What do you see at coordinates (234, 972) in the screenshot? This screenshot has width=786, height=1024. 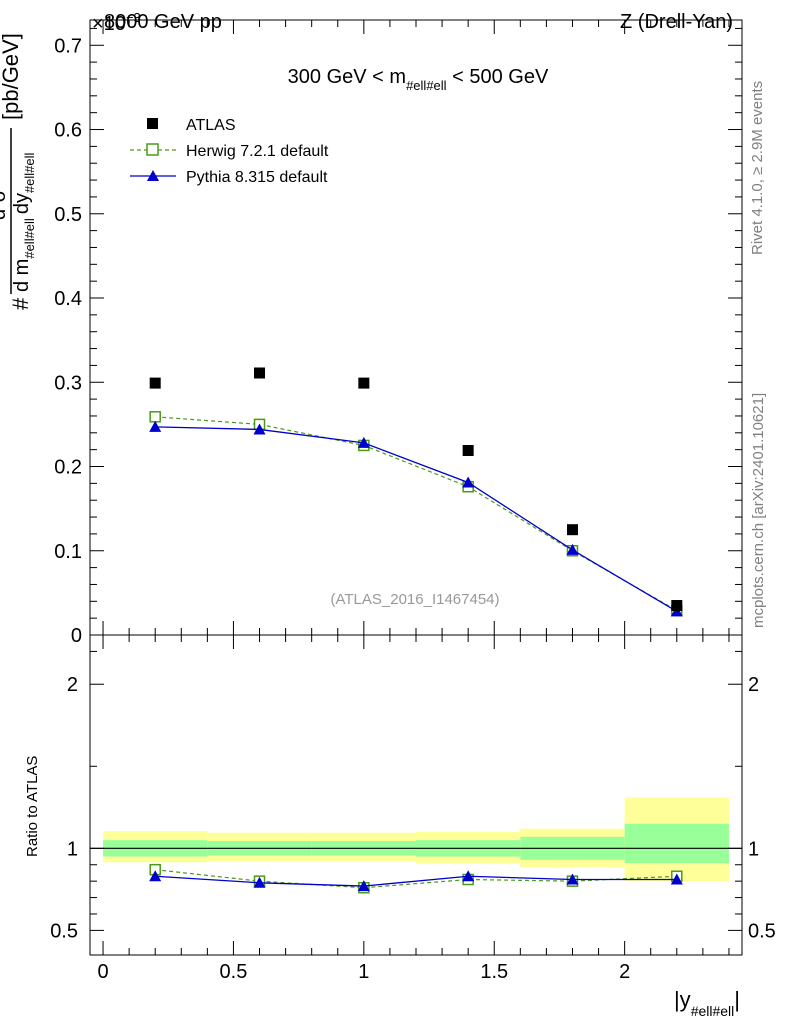 I see `x-tick-label: 0.5` at bounding box center [234, 972].